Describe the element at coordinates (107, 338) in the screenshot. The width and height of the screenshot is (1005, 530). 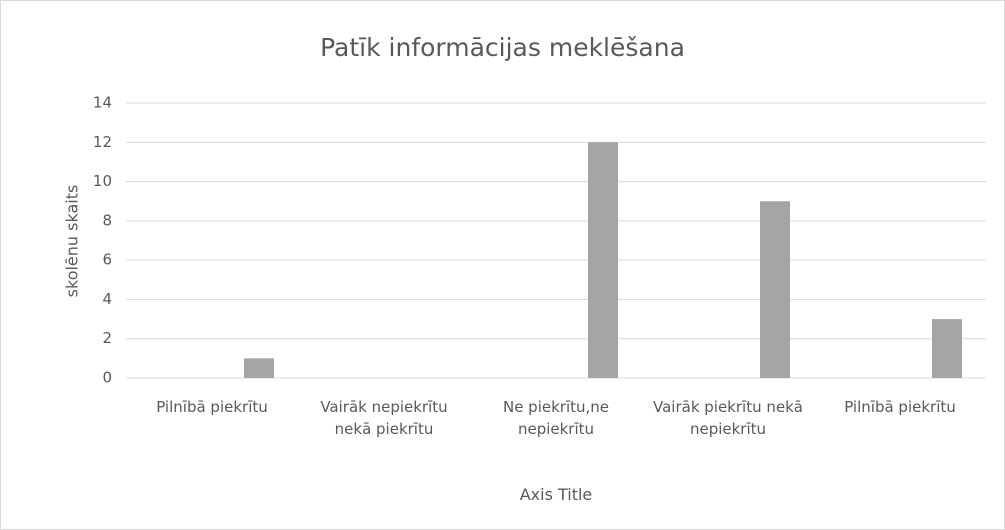
I see `y-tick-label: 2` at that location.